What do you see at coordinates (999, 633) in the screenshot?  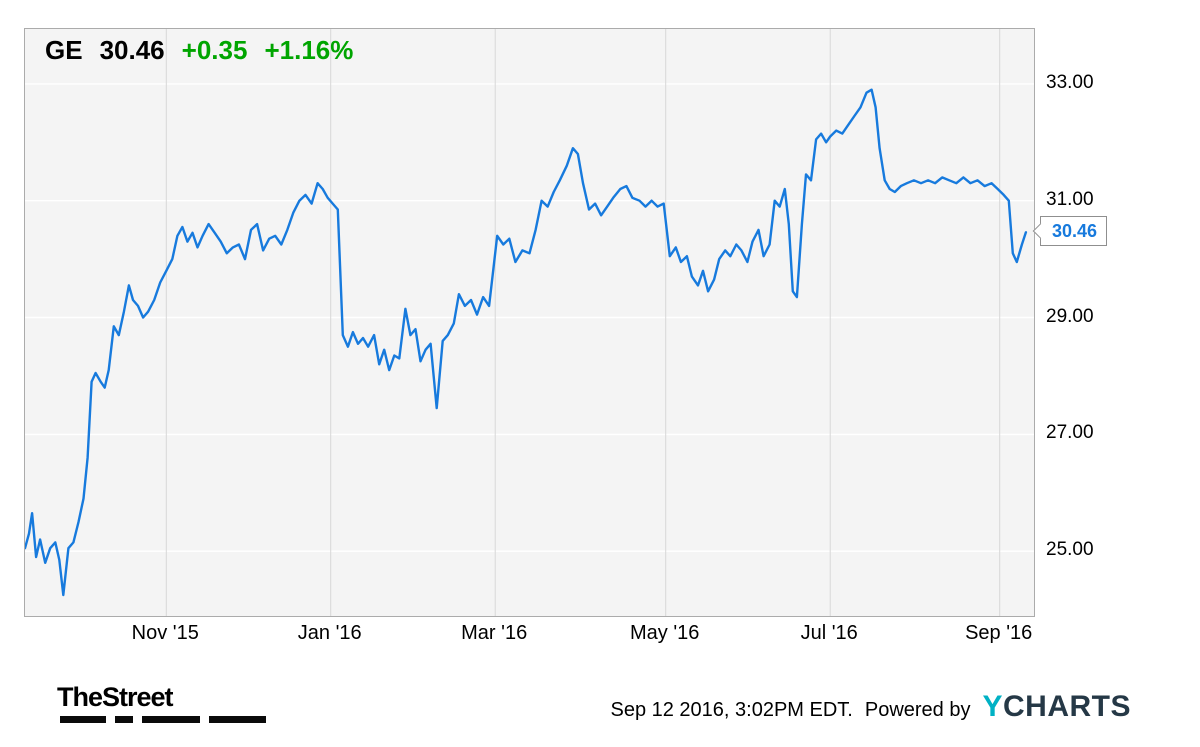 I see `x-axis-label: Sep '16` at bounding box center [999, 633].